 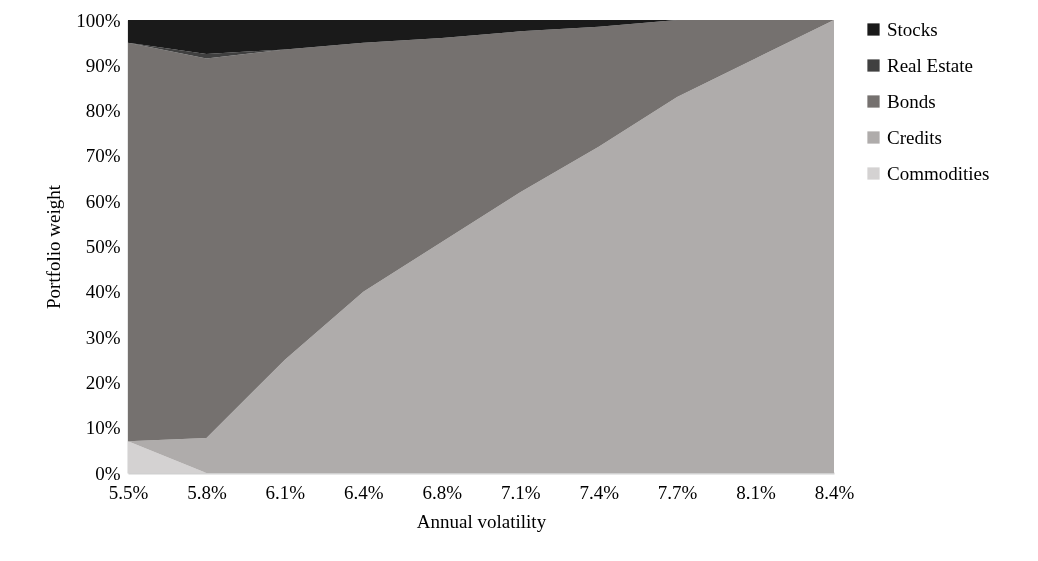 I want to click on y-tick-label: 70%, so click(x=103, y=156).